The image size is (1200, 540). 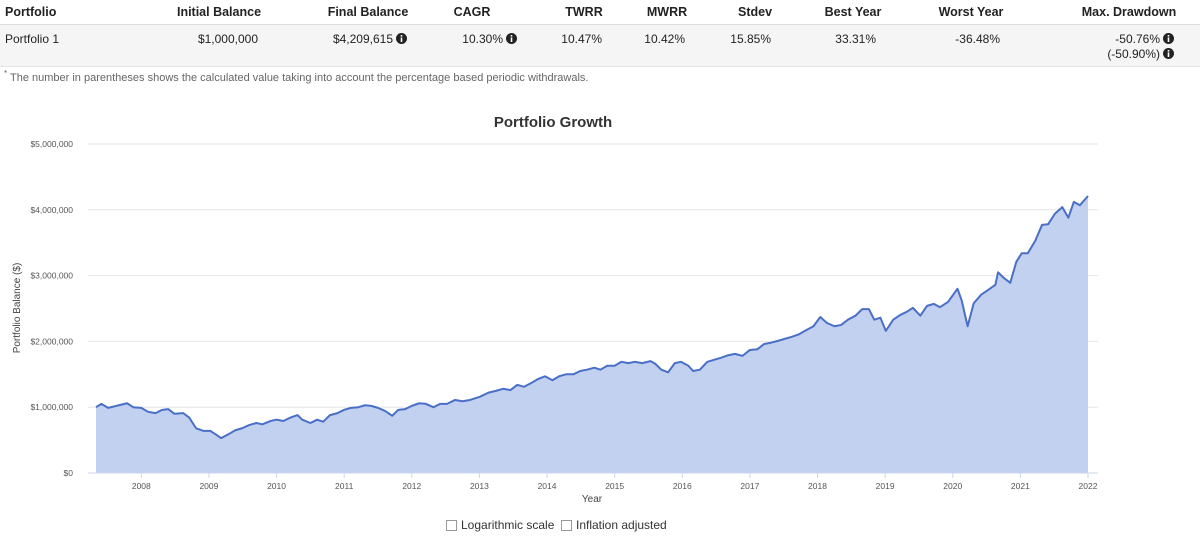 What do you see at coordinates (885, 486) in the screenshot?
I see `x-tick-label: 2019` at bounding box center [885, 486].